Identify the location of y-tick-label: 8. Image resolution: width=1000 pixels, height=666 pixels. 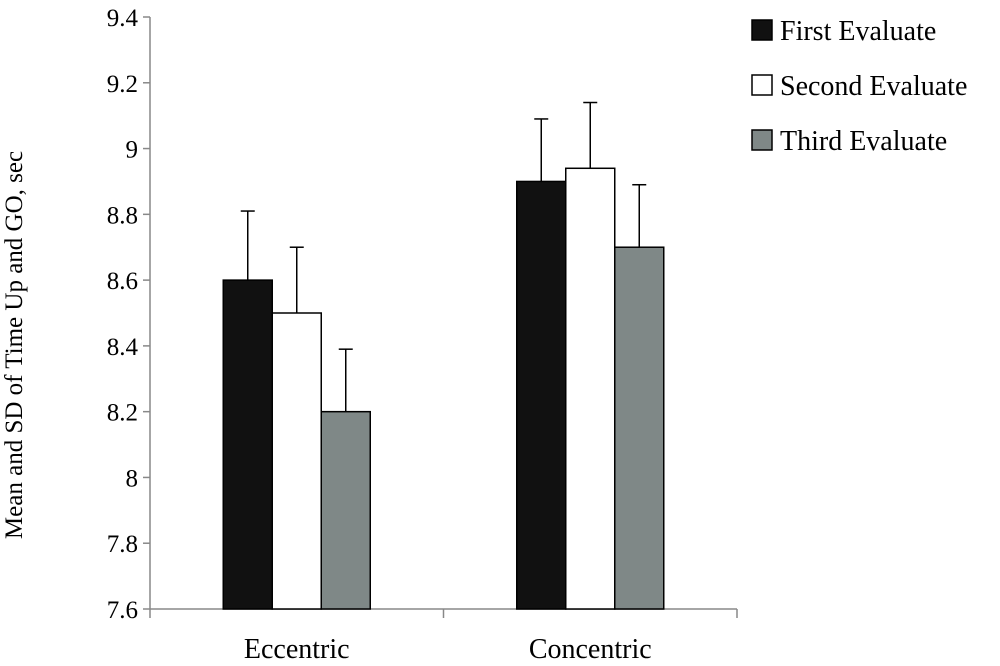
(132, 478).